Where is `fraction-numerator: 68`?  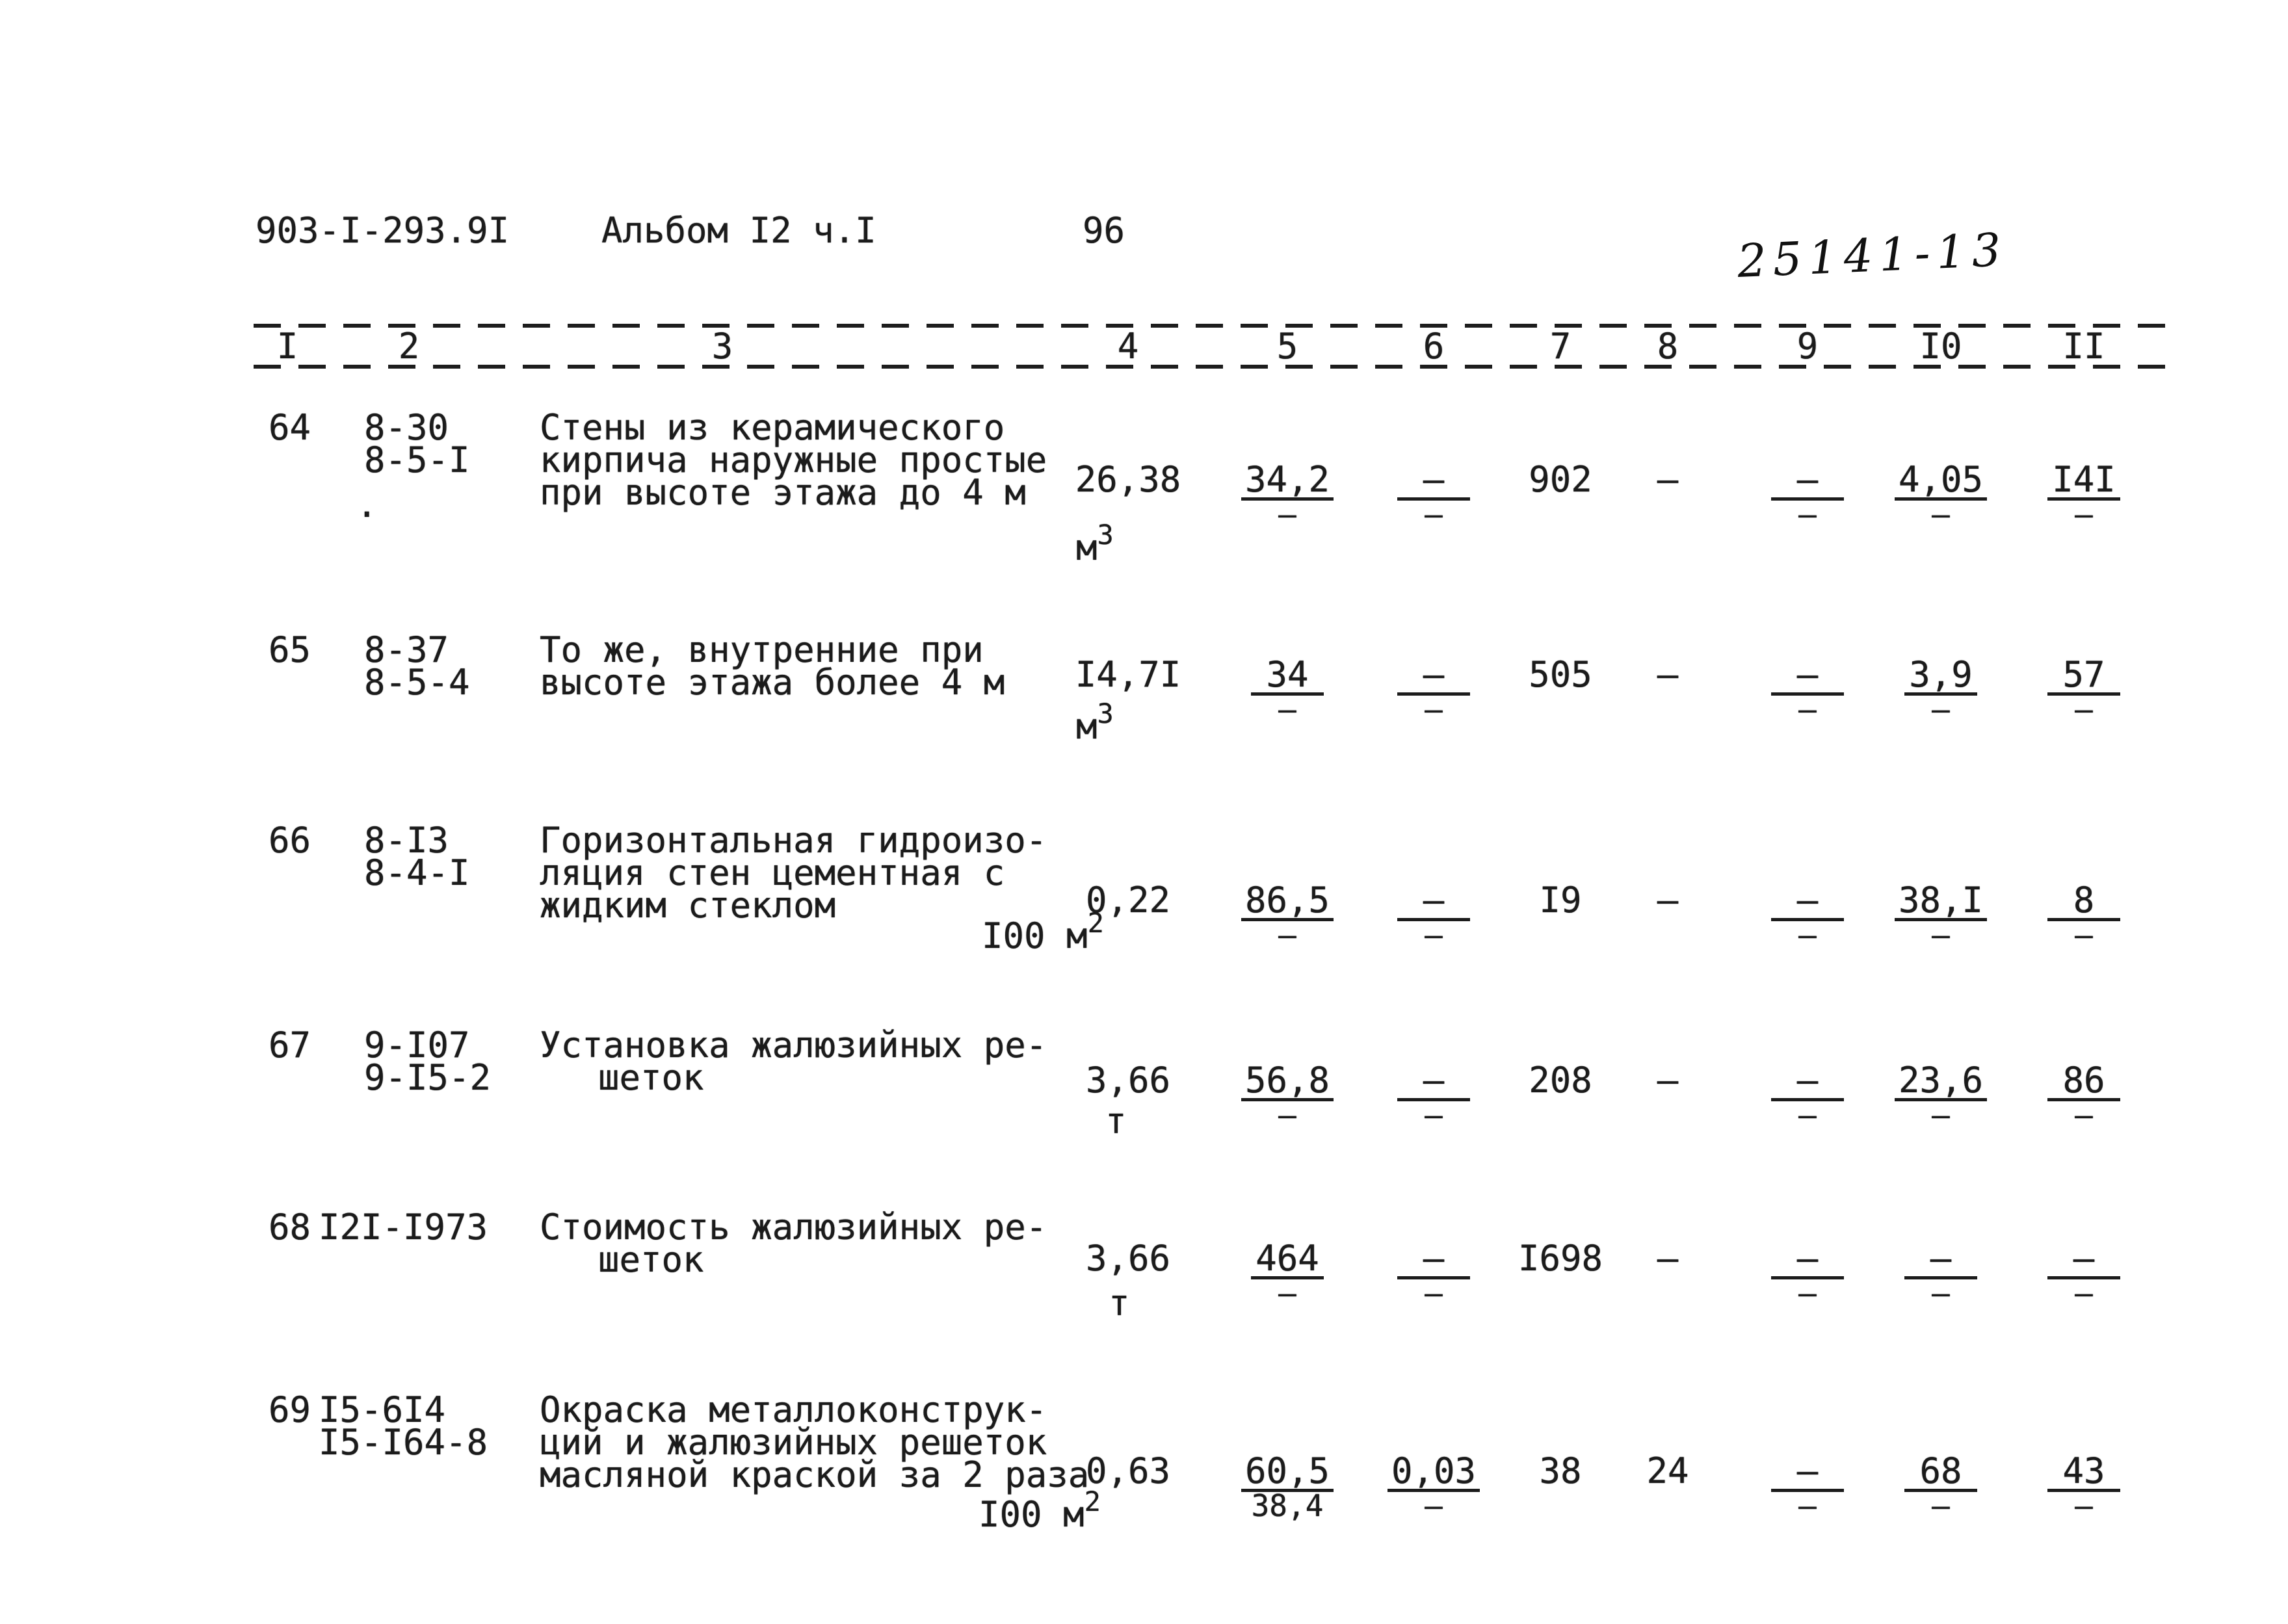
fraction-numerator: 68 is located at coordinates (1940, 1473).